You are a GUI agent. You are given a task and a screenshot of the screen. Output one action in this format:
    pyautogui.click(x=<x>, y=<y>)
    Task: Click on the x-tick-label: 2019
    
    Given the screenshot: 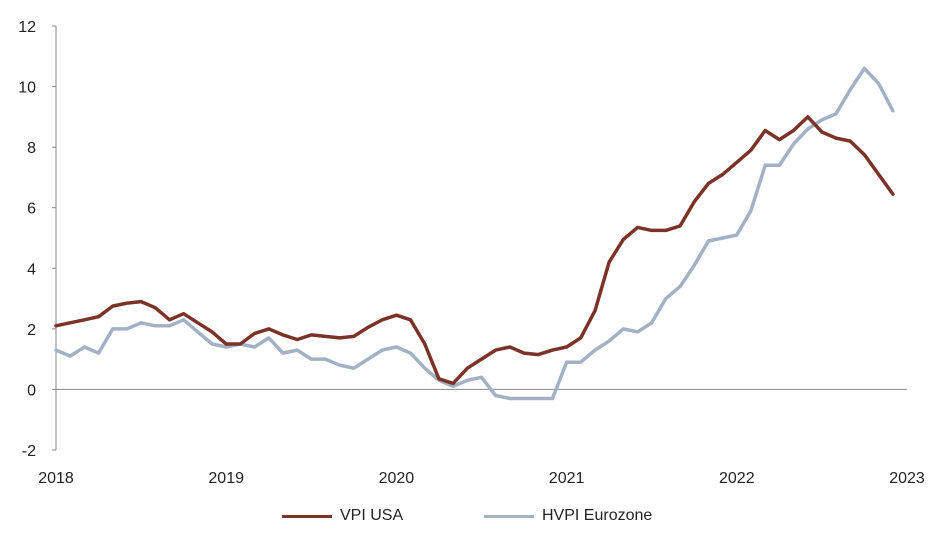 What is the action you would take?
    pyautogui.click(x=226, y=478)
    